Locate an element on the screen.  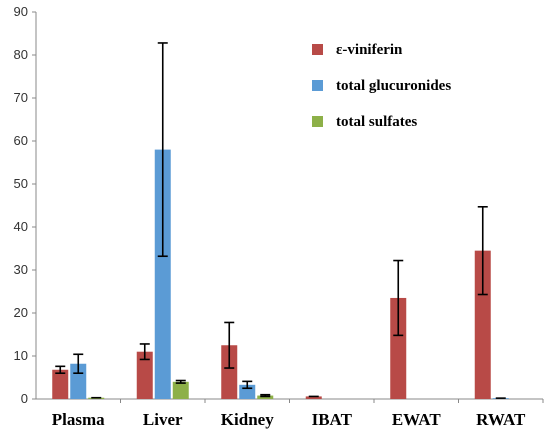
legend-label: ε-viniferin is located at coordinates (369, 50).